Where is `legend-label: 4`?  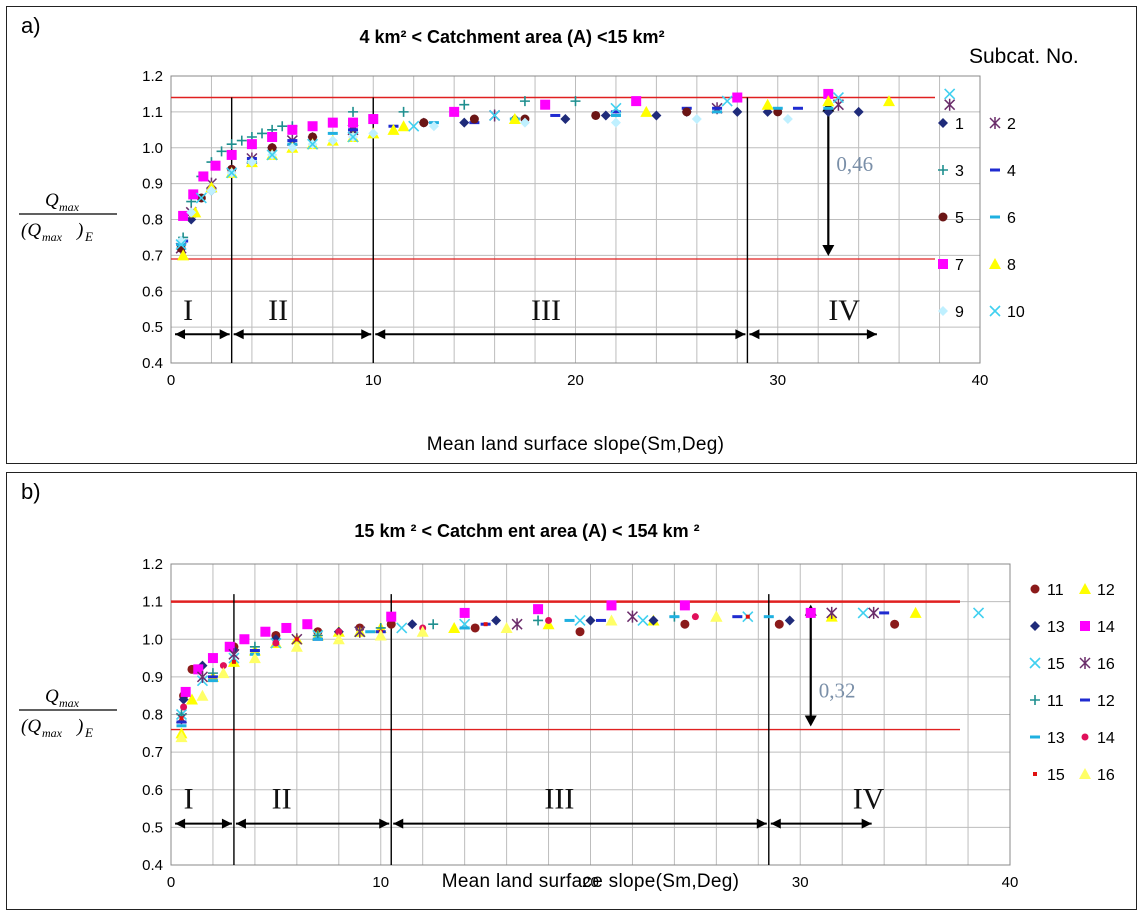 legend-label: 4 is located at coordinates (1011, 171).